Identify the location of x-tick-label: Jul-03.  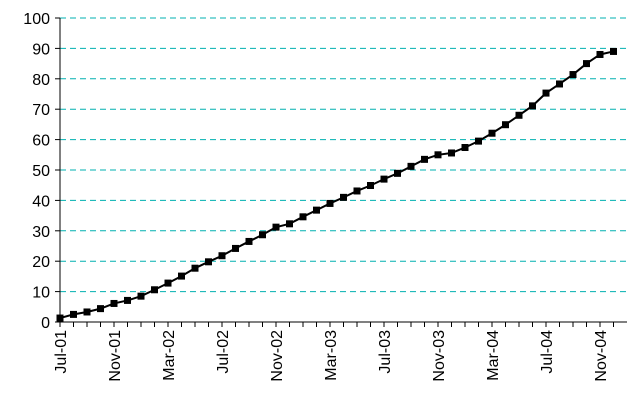
(385, 352).